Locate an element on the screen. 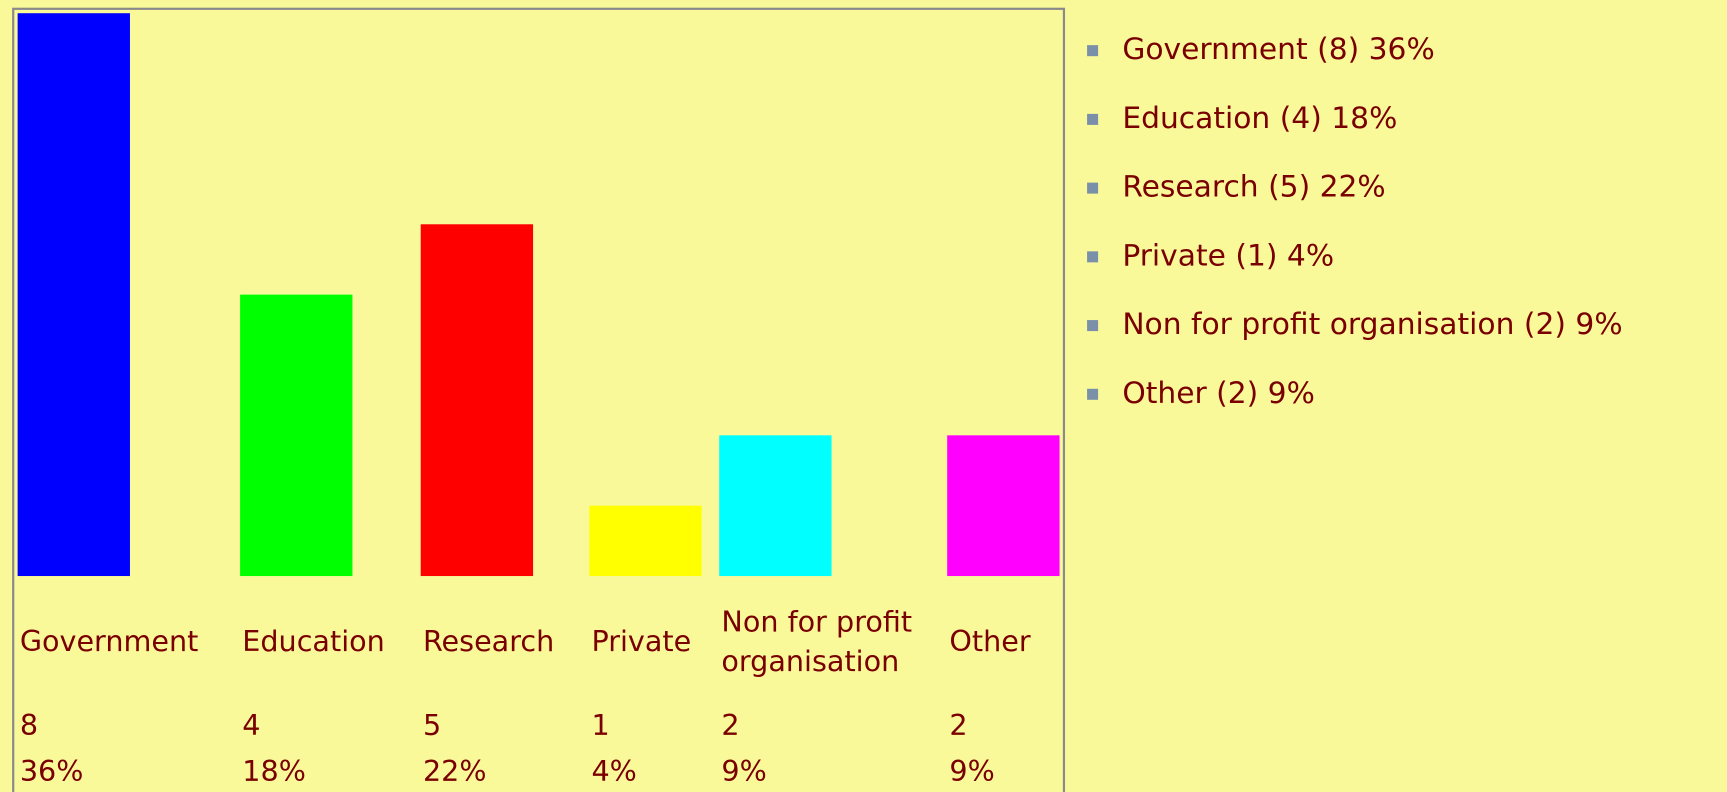 The width and height of the screenshot is (1727, 792). category-label: Government is located at coordinates (109, 641).